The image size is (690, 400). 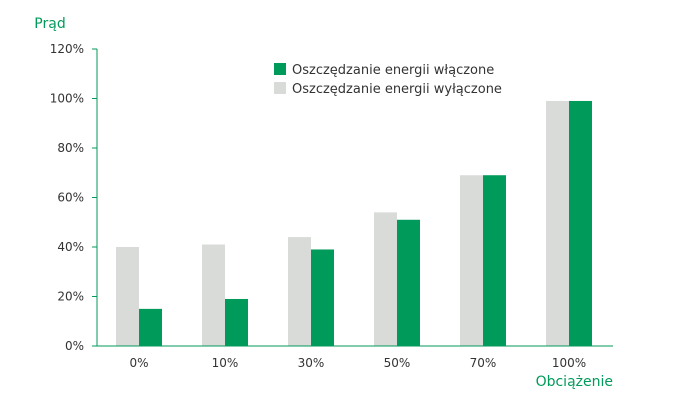 What do you see at coordinates (397, 363) in the screenshot?
I see `x-tick-label: 50%` at bounding box center [397, 363].